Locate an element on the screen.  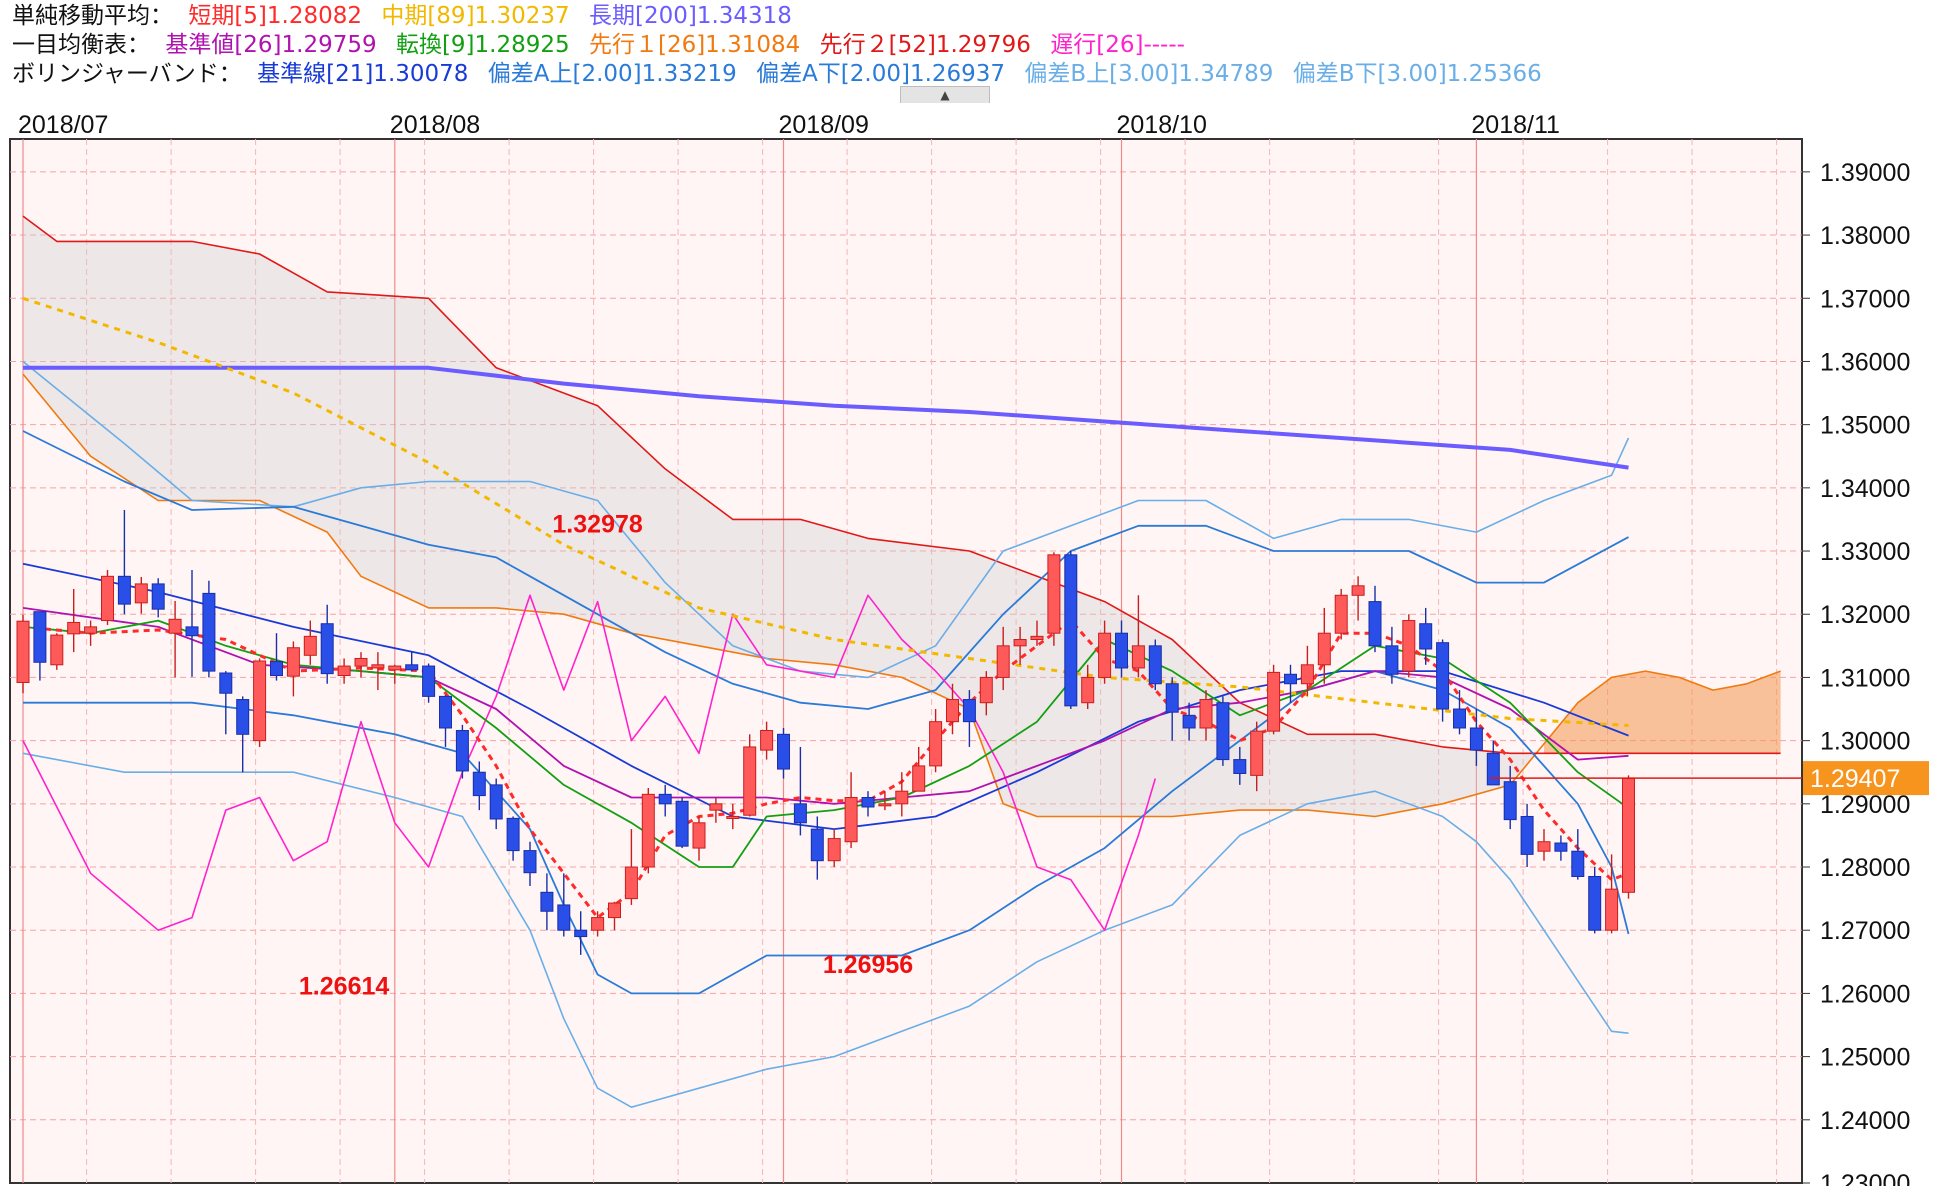
ichimoku-senkou-b-label: 先行２[52]1.29796 is located at coordinates (925, 45).